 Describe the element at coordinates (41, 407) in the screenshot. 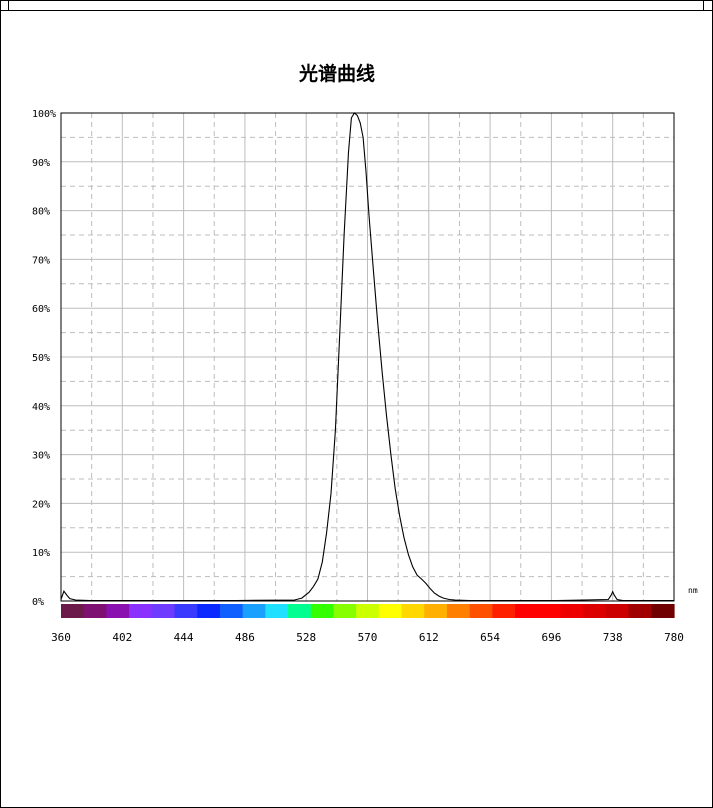

I see `y-tick-label: 40%` at that location.